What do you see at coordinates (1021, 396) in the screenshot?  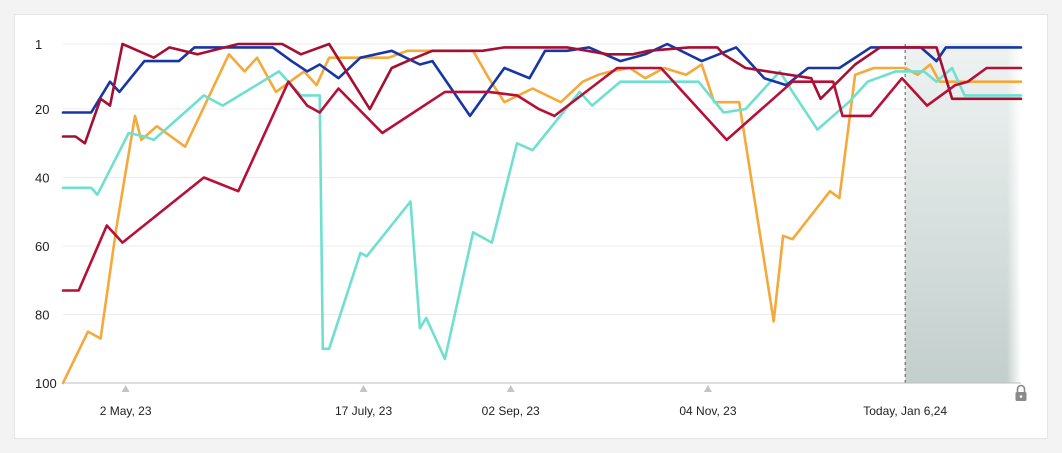 I see `lock-keyhole` at bounding box center [1021, 396].